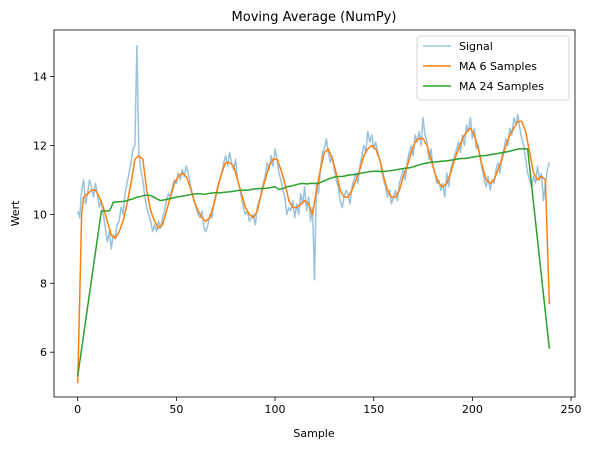 The image size is (595, 449). I want to click on legend-box, so click(493, 68).